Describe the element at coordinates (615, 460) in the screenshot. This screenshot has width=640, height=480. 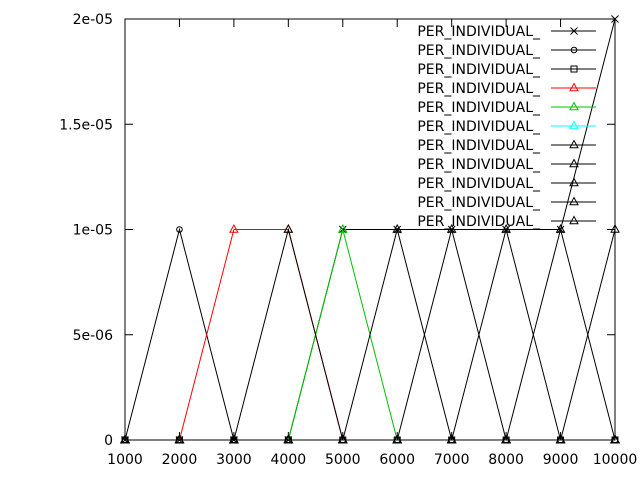
I see `x-tick-label: 10000` at that location.